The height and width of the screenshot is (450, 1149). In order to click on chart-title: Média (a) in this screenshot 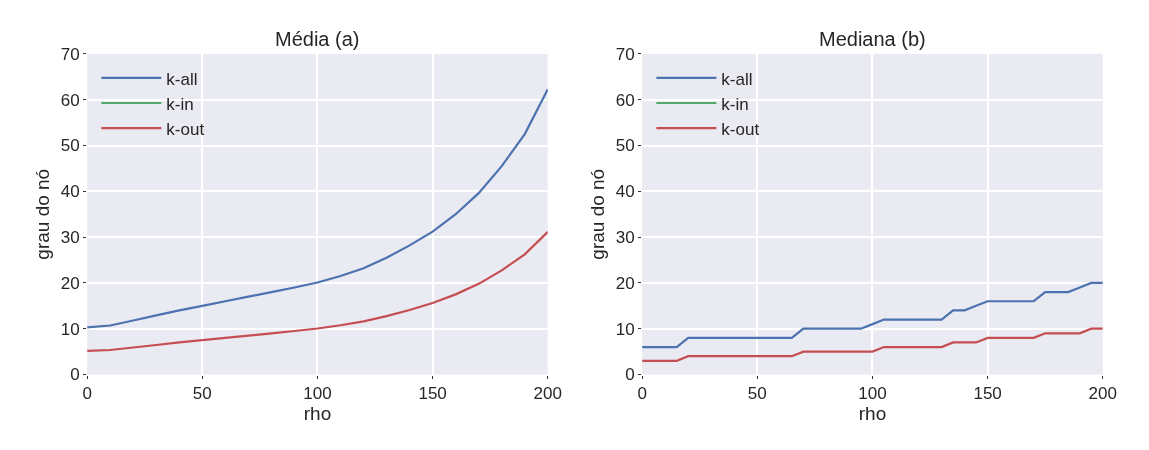, I will do `click(317, 39)`.